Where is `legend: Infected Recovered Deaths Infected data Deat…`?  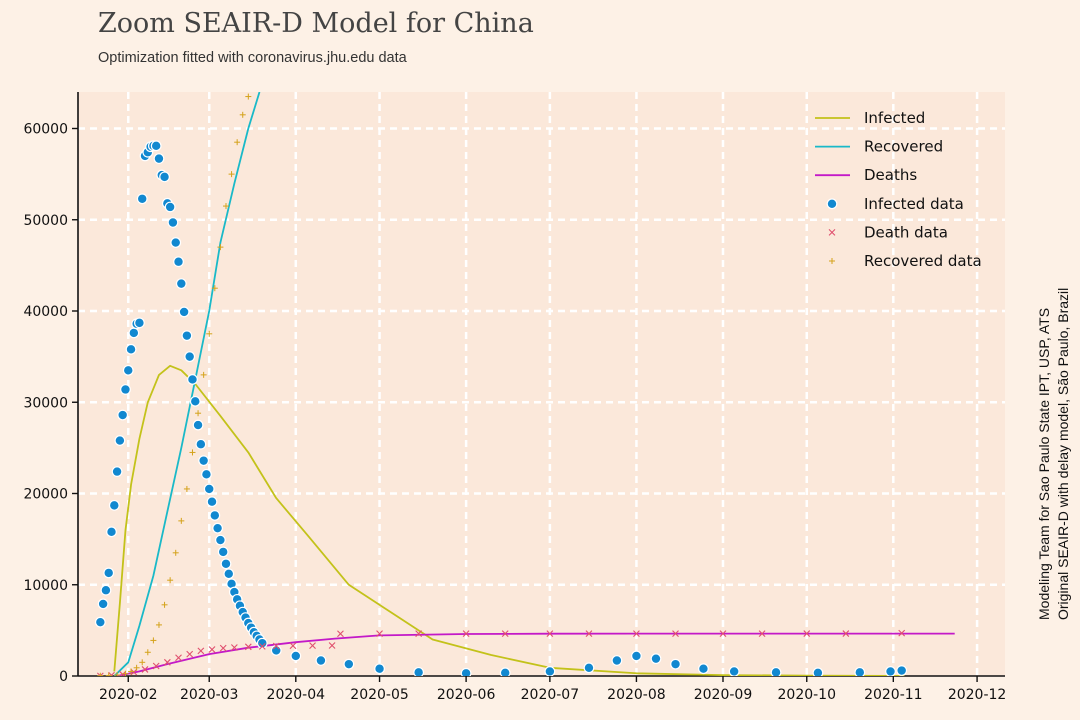
legend: Infected Recovered Deaths Infected data Deat… is located at coordinates (898, 189).